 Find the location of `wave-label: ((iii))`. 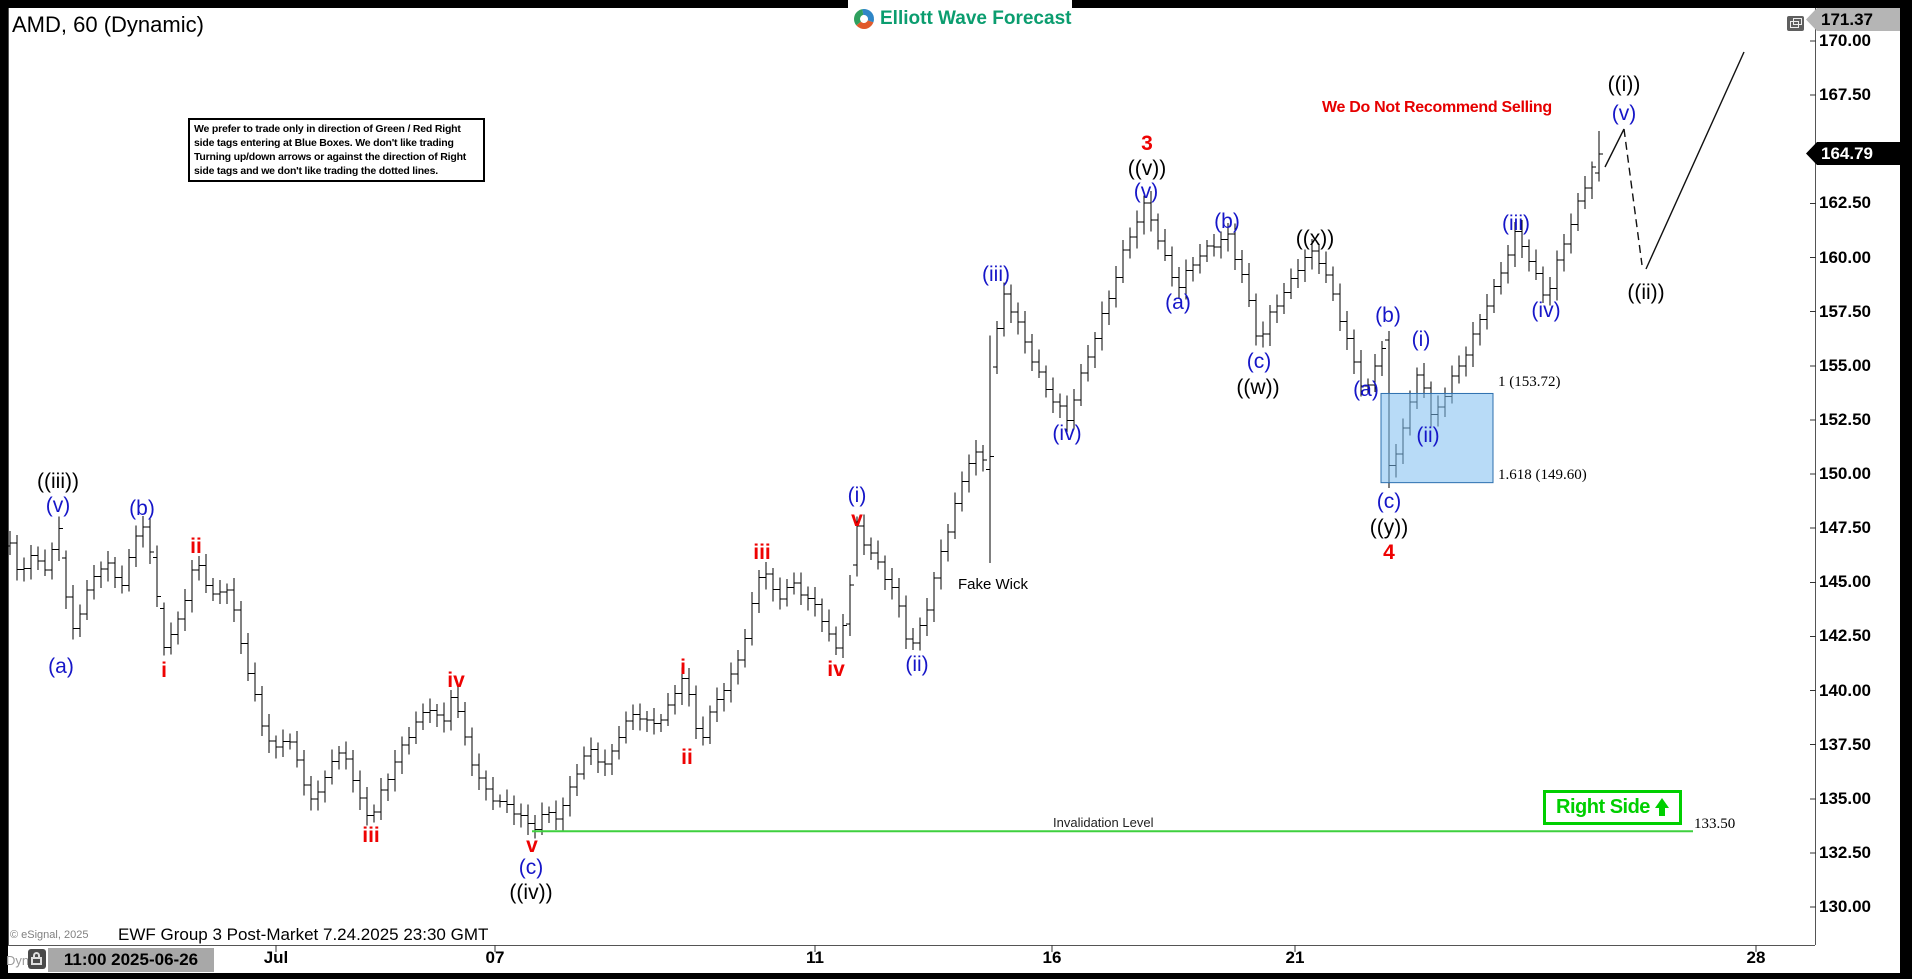

wave-label: ((iii)) is located at coordinates (58, 481).